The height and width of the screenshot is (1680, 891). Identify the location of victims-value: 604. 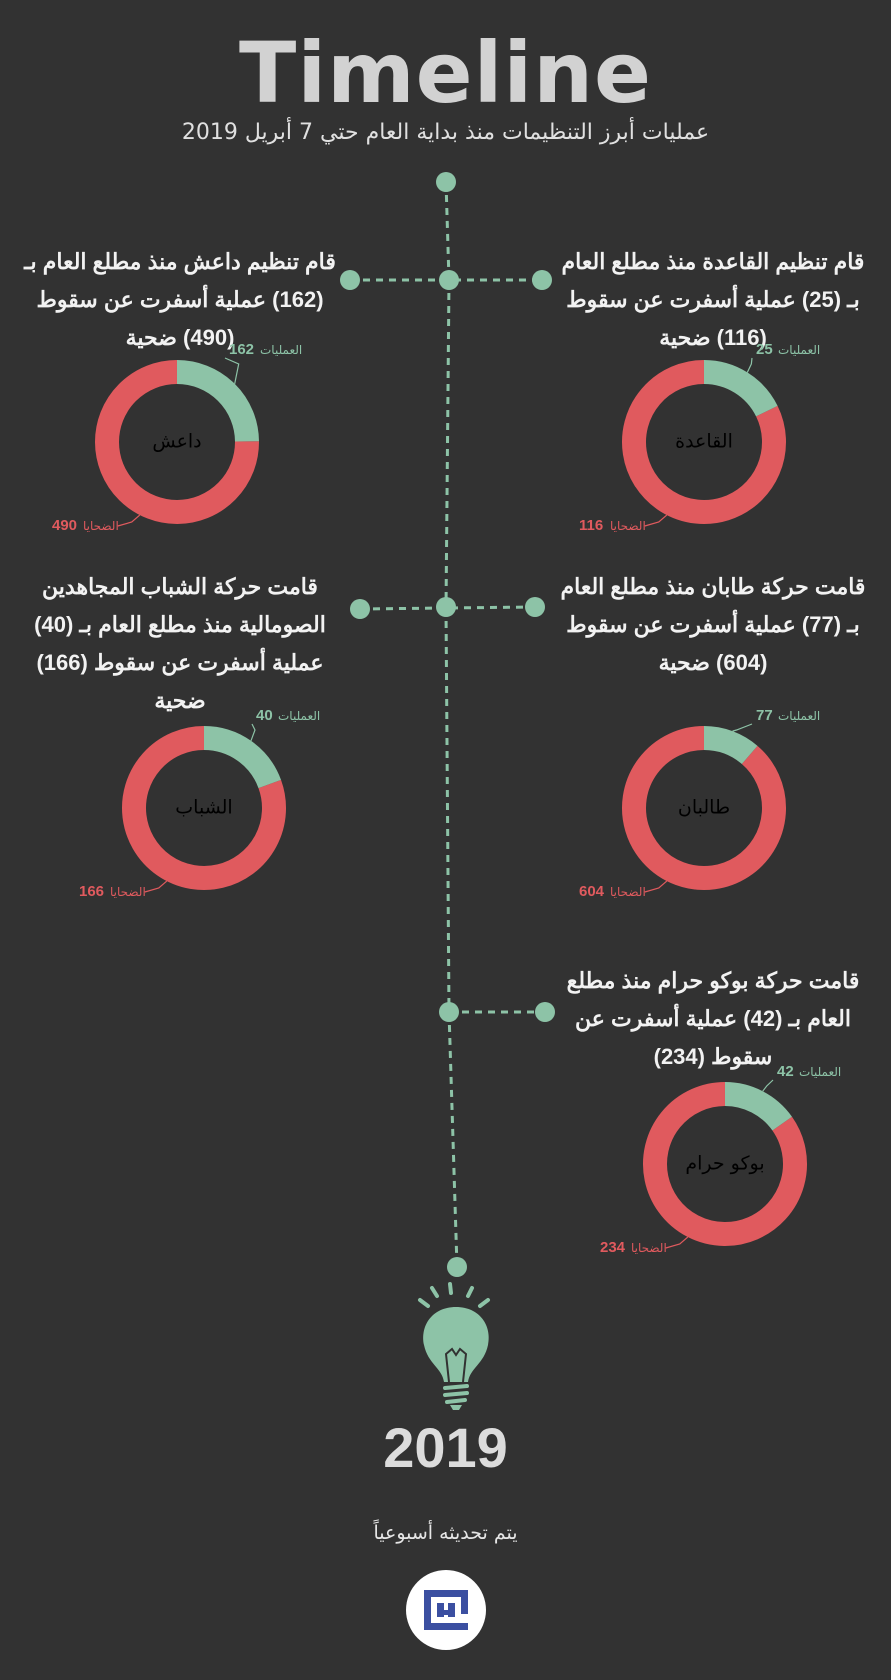
(592, 891).